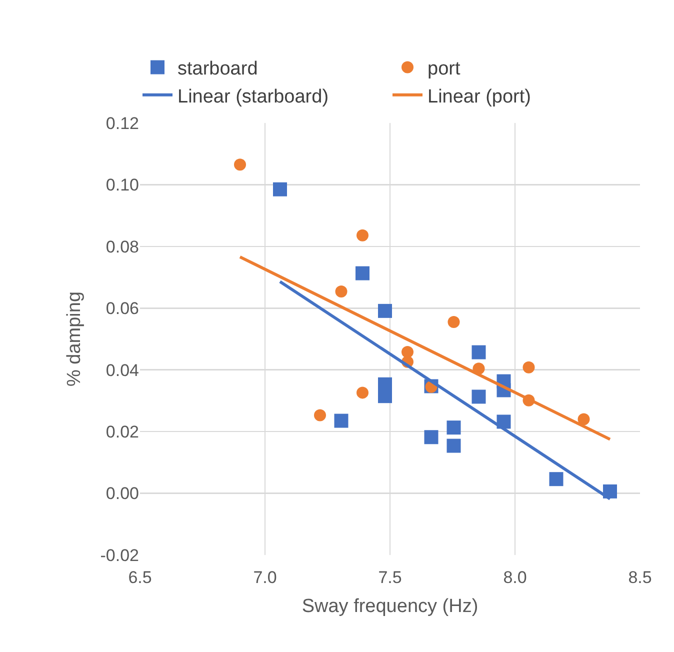 The height and width of the screenshot is (652, 674). I want to click on x-tick-label: 8.0, so click(515, 577).